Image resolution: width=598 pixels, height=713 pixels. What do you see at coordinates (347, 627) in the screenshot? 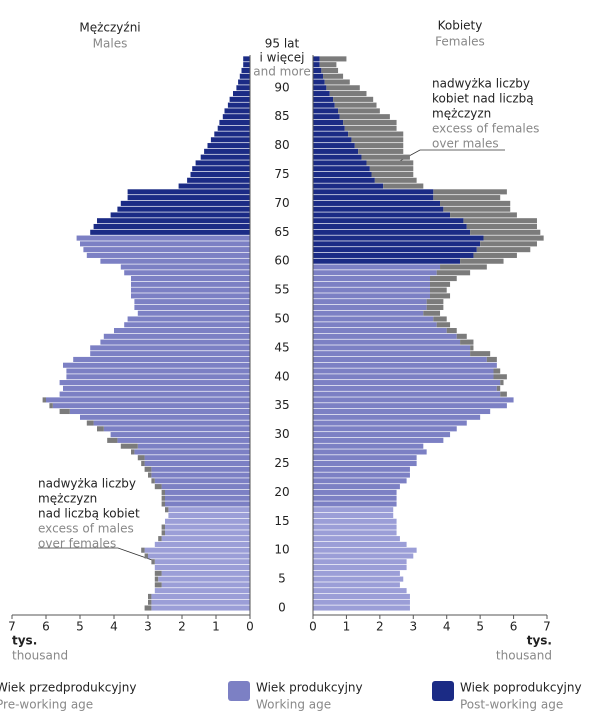
I see `x-tick-label: 1` at bounding box center [347, 627].